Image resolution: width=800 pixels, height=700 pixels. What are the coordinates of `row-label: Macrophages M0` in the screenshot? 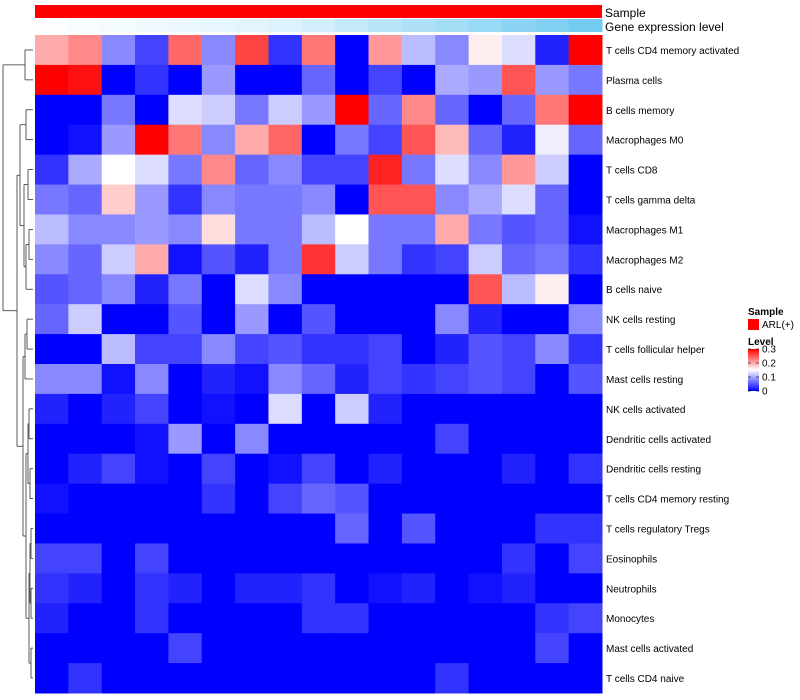 It's located at (645, 141).